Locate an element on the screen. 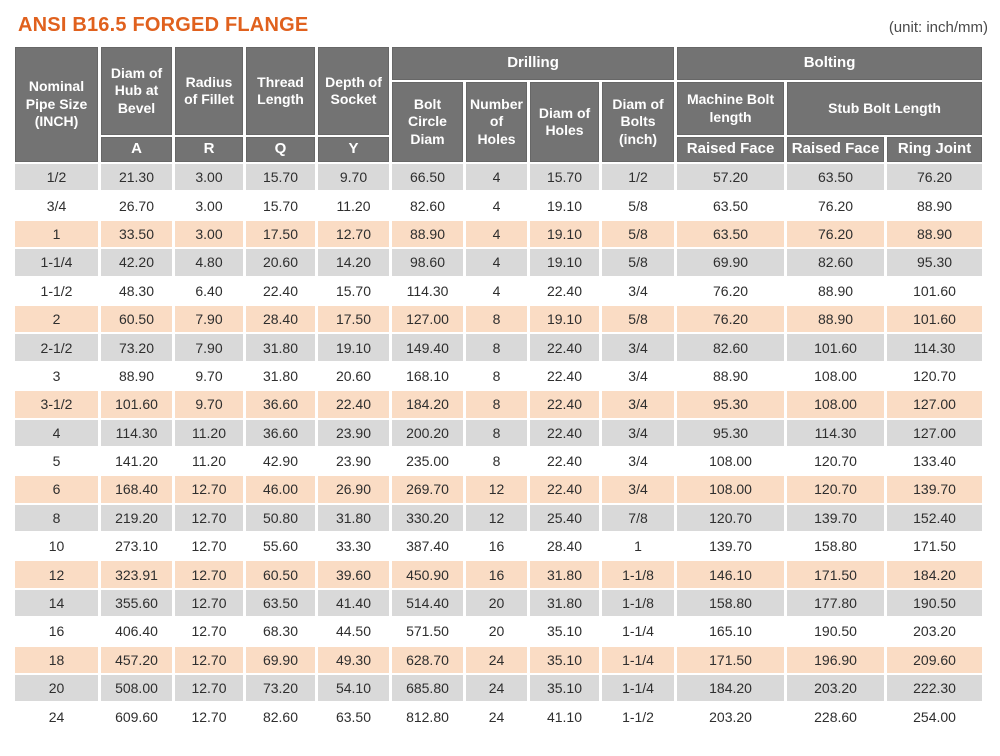 The width and height of the screenshot is (1000, 756). cell: 68.30 is located at coordinates (280, 631).